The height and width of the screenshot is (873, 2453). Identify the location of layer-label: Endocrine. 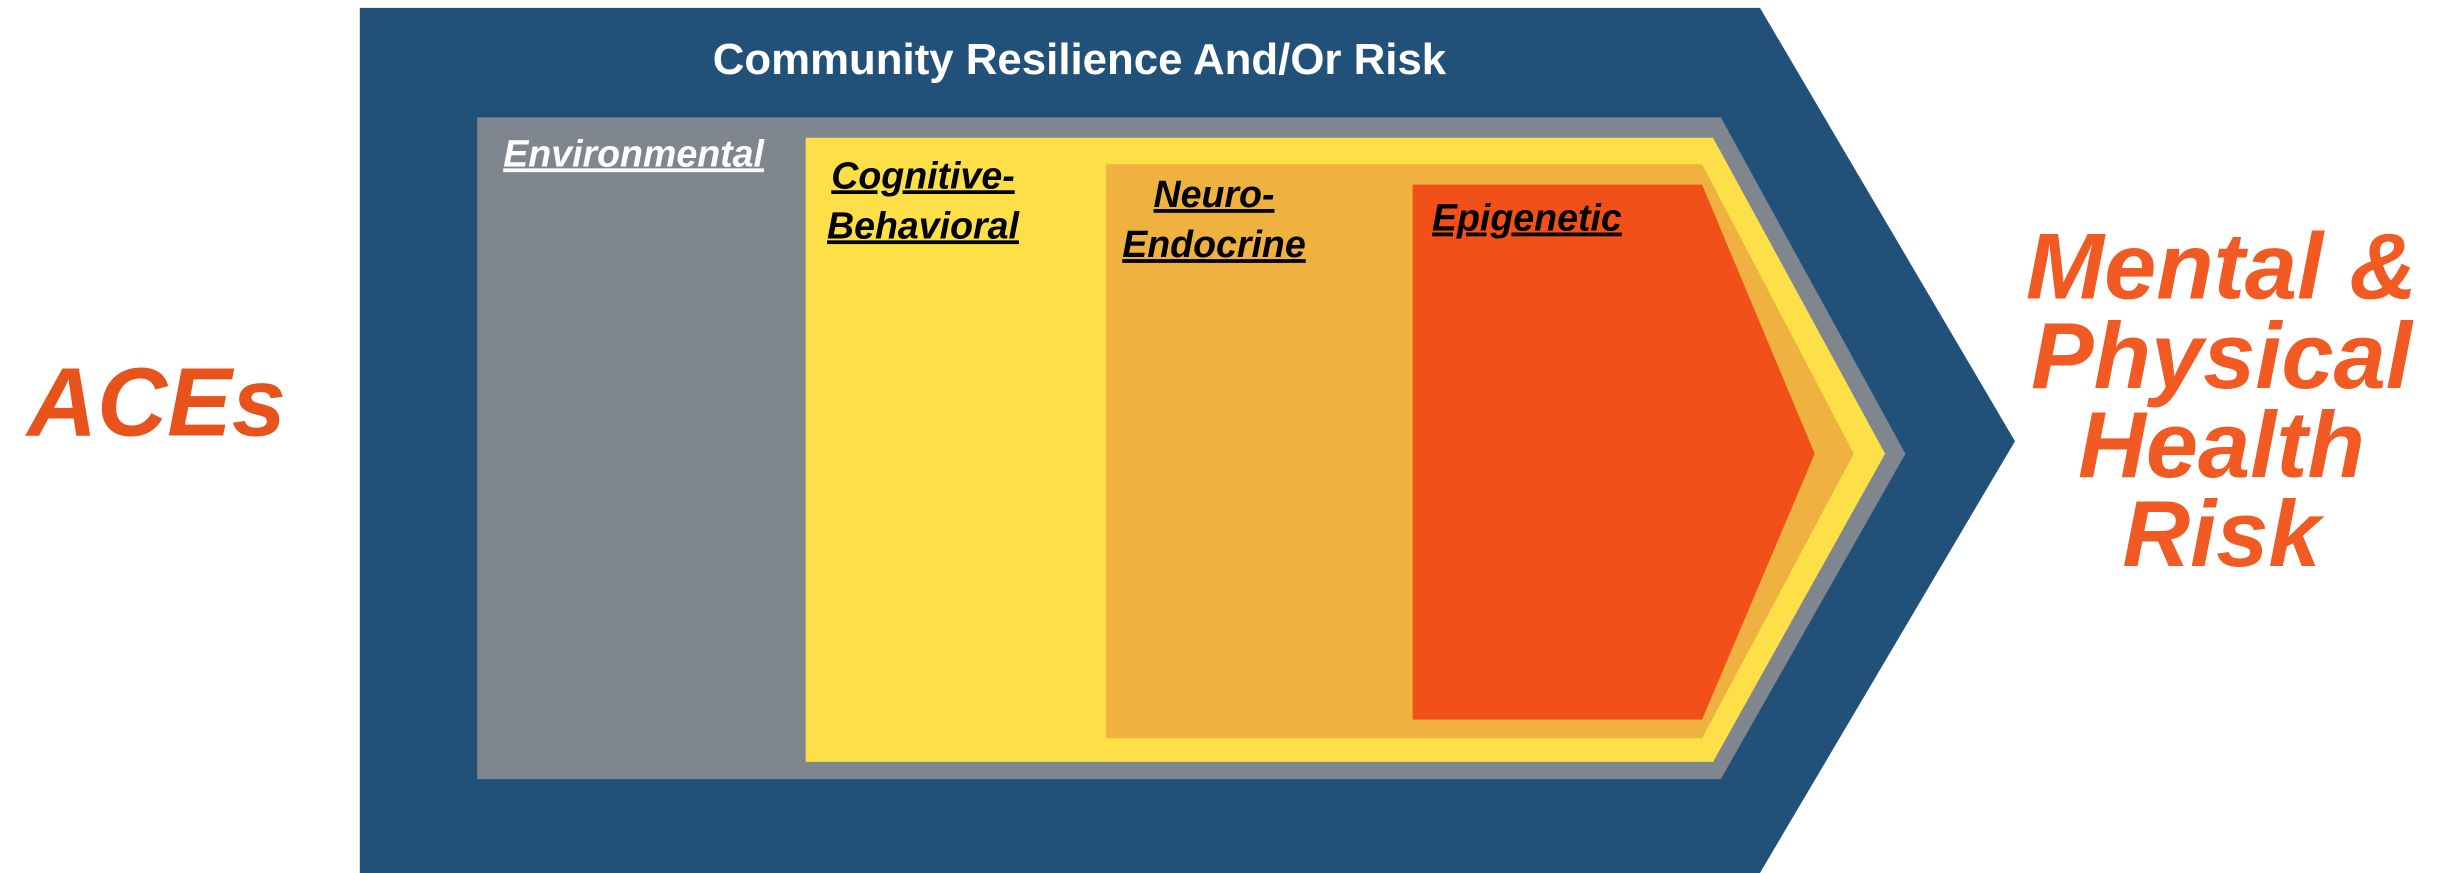
(1214, 244).